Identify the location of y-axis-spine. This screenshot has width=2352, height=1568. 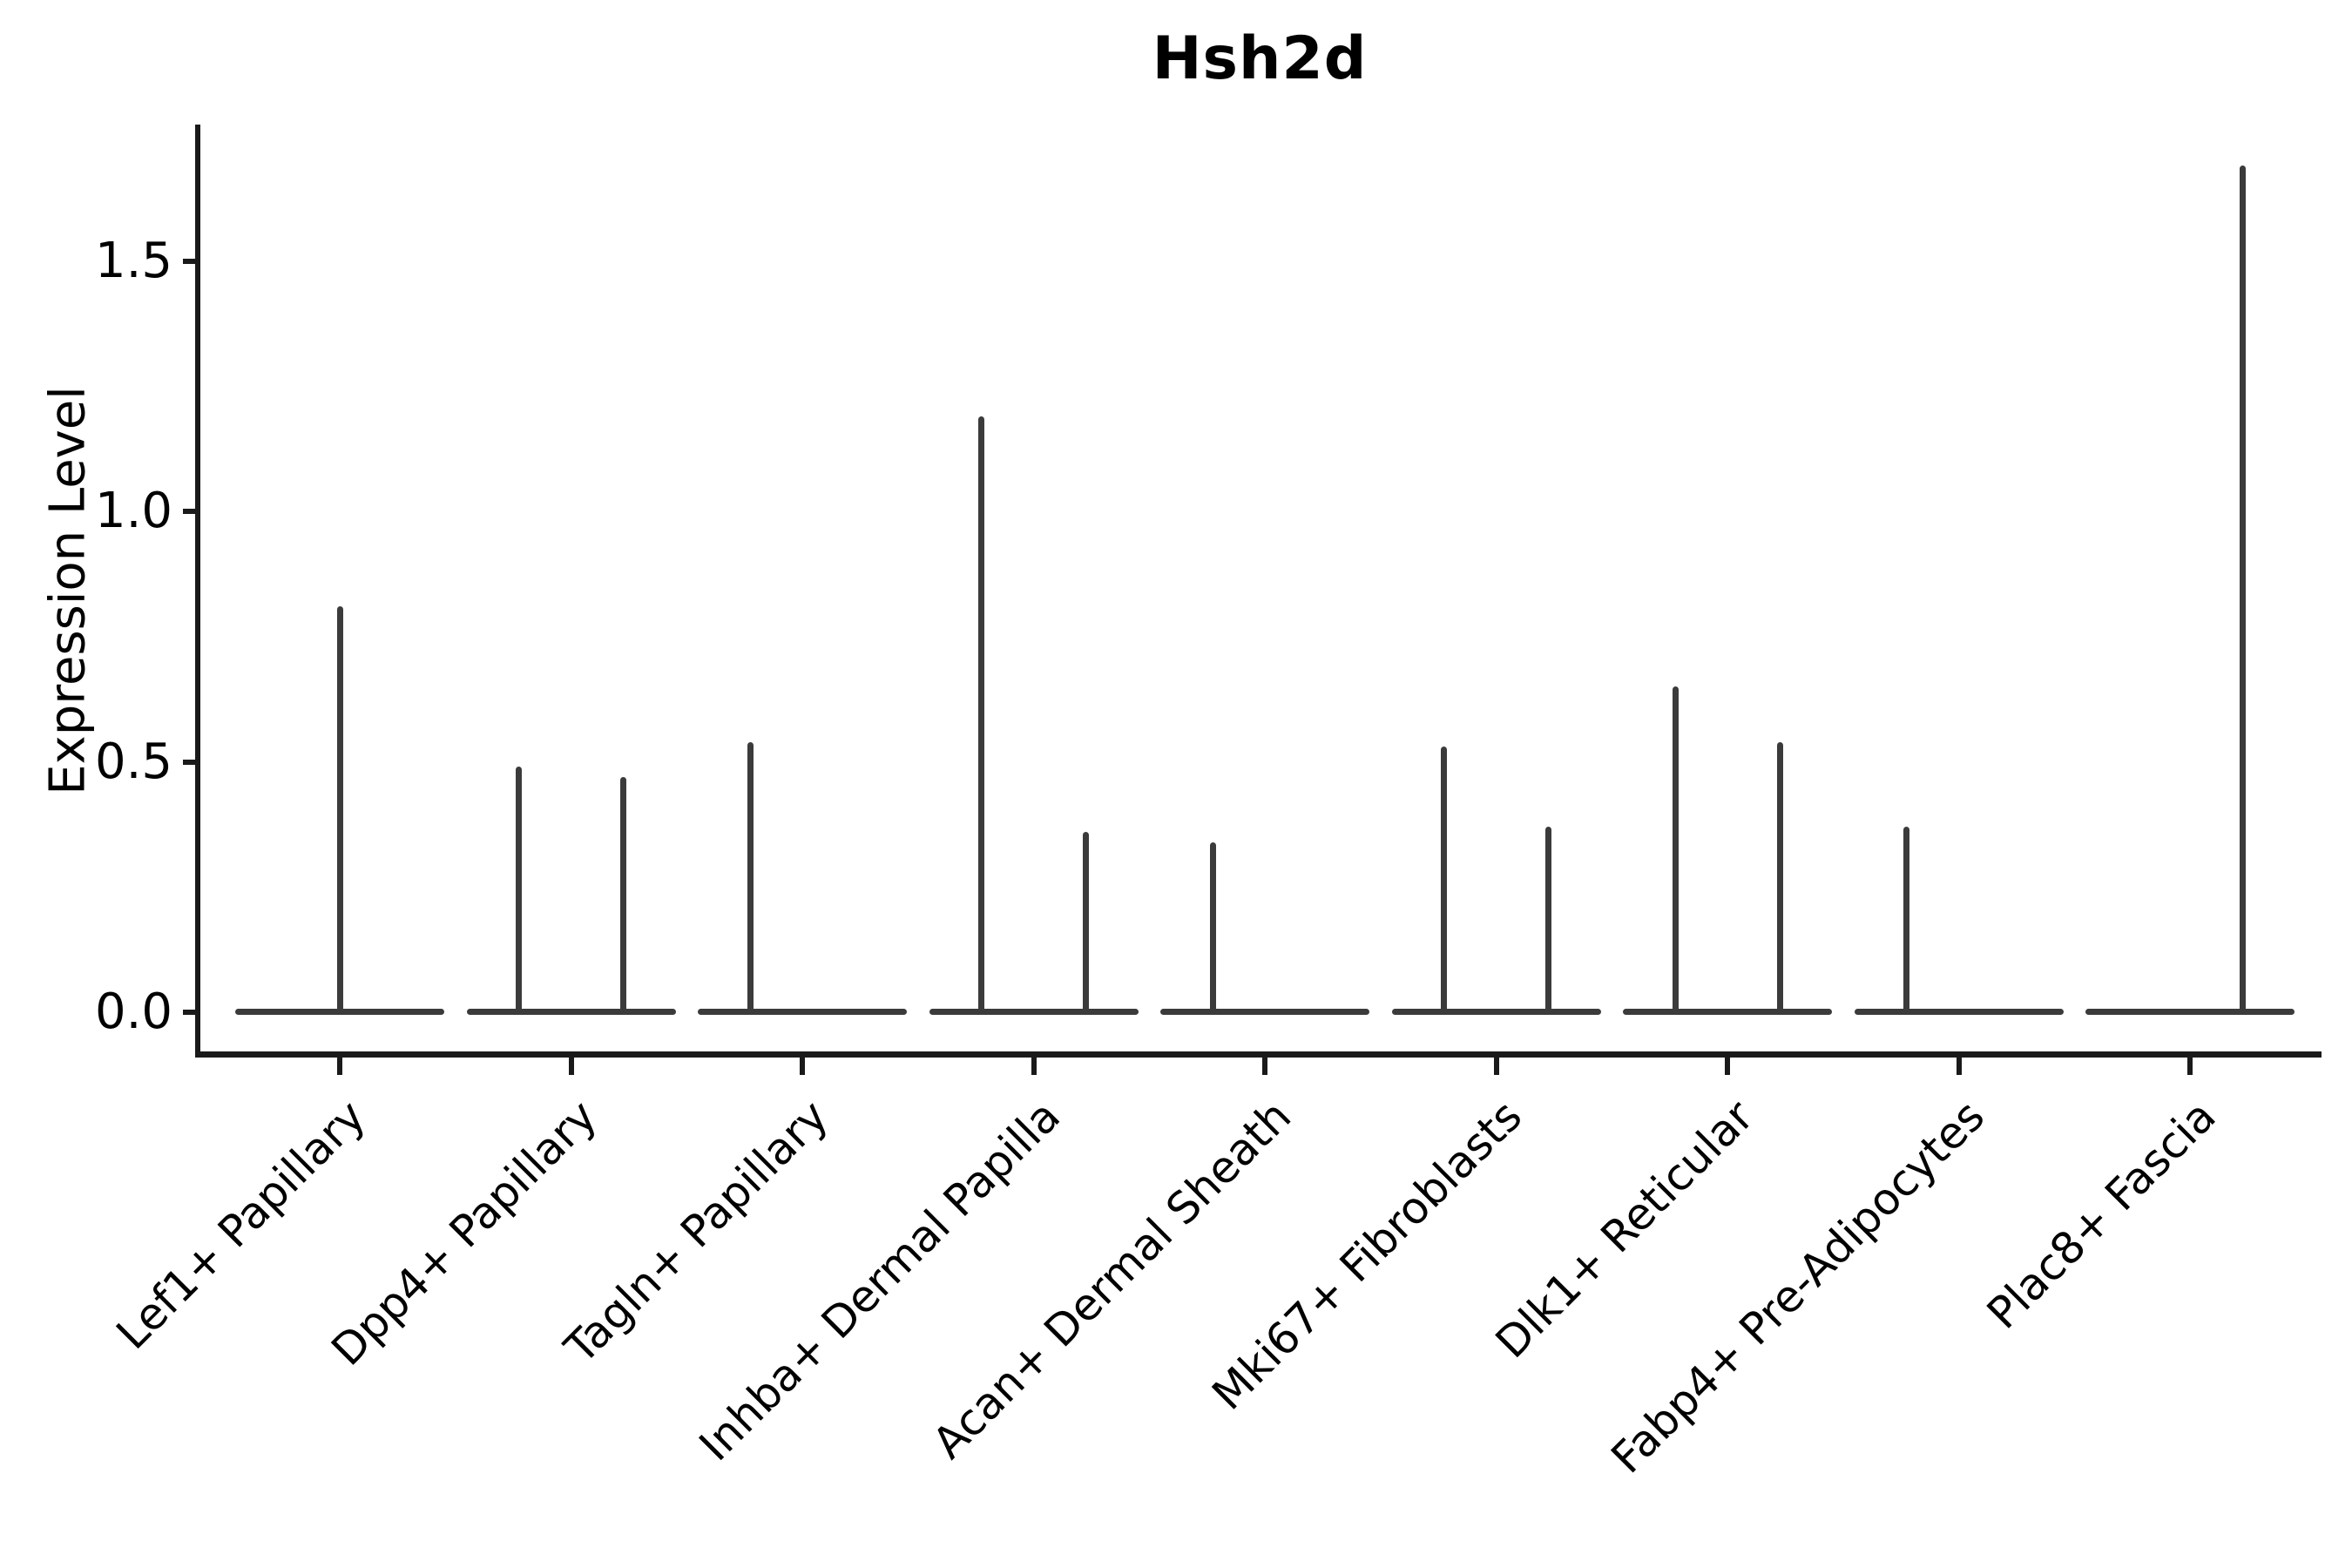
(198, 591).